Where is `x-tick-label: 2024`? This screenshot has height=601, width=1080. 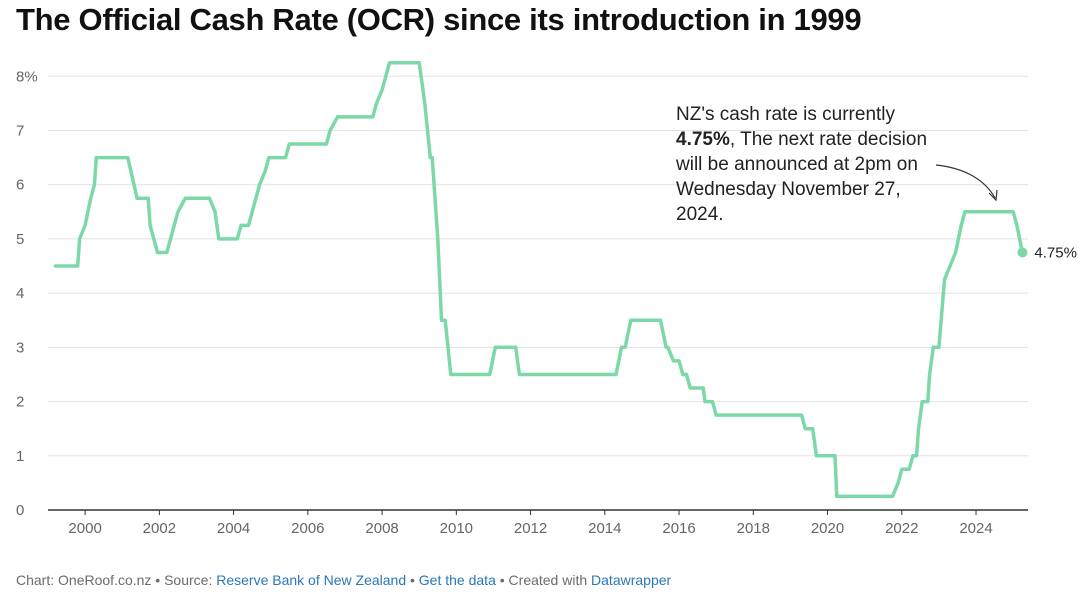 x-tick-label: 2024 is located at coordinates (975, 528).